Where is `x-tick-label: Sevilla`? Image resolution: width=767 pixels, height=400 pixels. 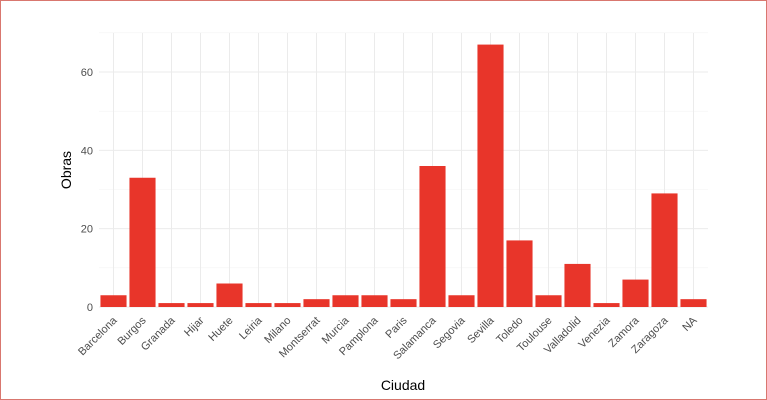 x-tick-label: Sevilla is located at coordinates (481, 330).